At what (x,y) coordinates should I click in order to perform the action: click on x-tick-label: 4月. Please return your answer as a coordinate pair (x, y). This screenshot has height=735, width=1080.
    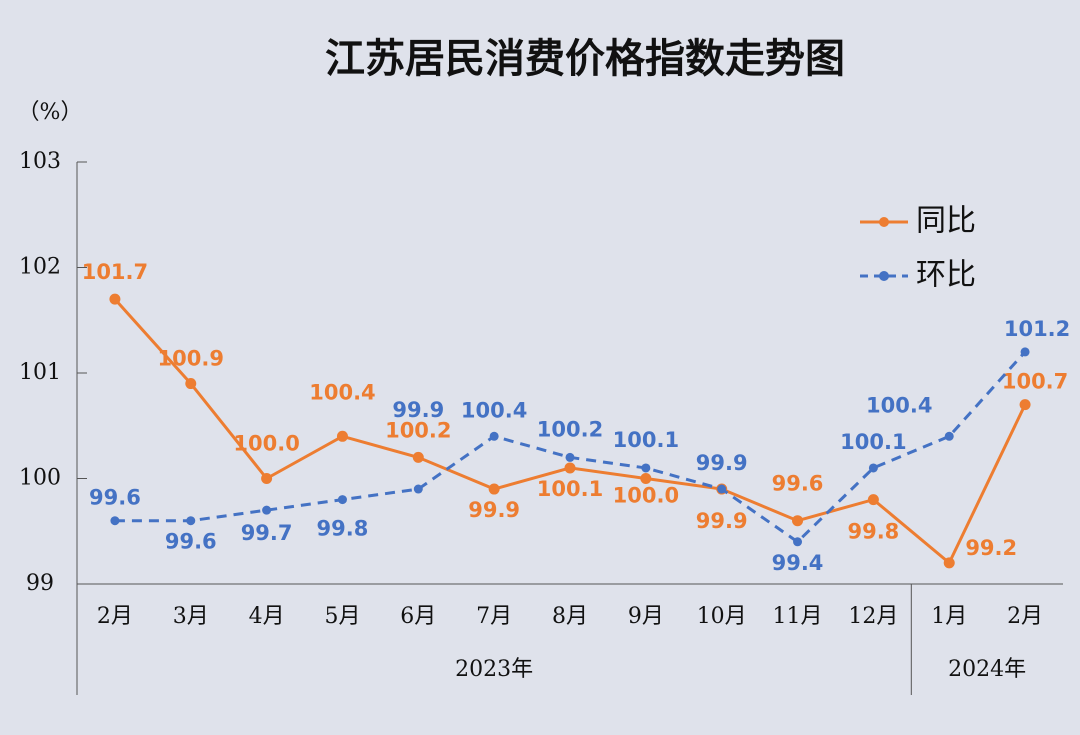
    Looking at the image, I should click on (267, 616).